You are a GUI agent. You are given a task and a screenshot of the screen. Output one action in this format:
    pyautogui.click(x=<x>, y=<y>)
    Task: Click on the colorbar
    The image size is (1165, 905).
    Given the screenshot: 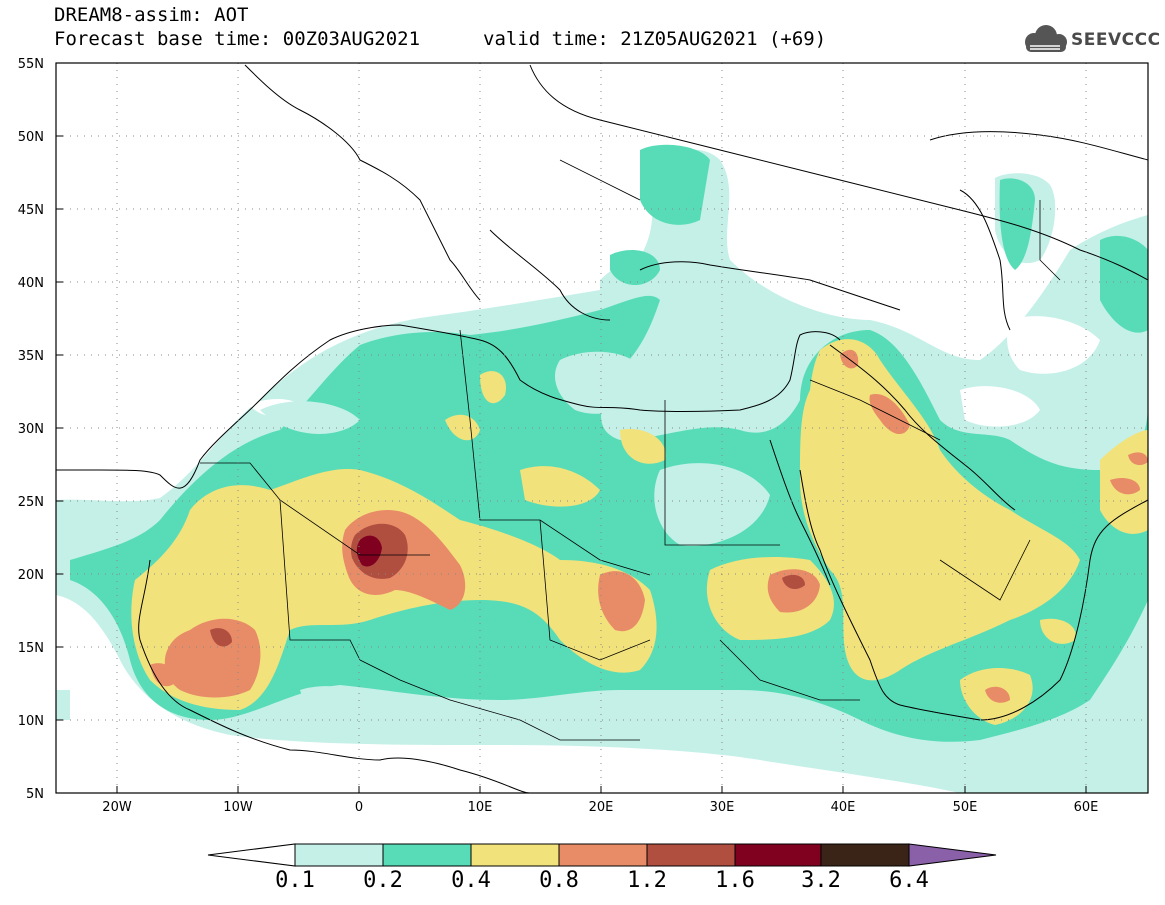 What is the action you would take?
    pyautogui.click(x=602, y=855)
    